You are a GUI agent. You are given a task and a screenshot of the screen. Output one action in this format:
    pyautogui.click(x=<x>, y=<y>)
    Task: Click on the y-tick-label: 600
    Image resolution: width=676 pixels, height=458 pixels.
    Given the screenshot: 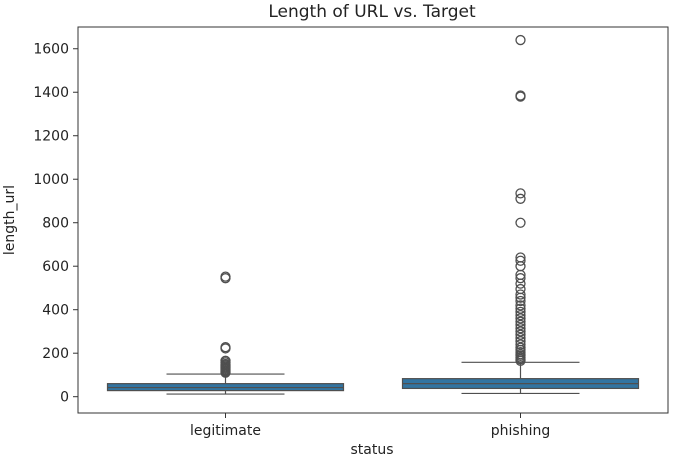 What is the action you would take?
    pyautogui.click(x=55, y=267)
    